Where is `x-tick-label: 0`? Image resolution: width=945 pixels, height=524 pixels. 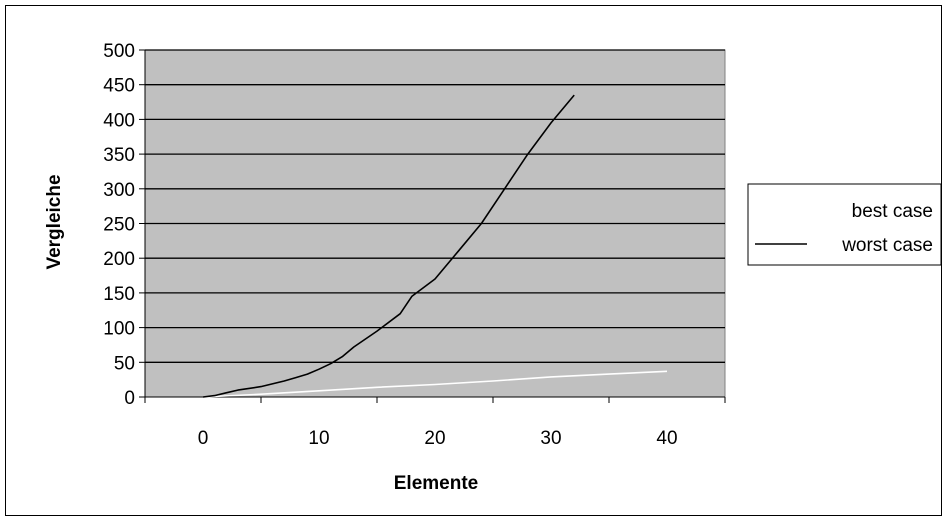 x-tick-label: 0 is located at coordinates (203, 438).